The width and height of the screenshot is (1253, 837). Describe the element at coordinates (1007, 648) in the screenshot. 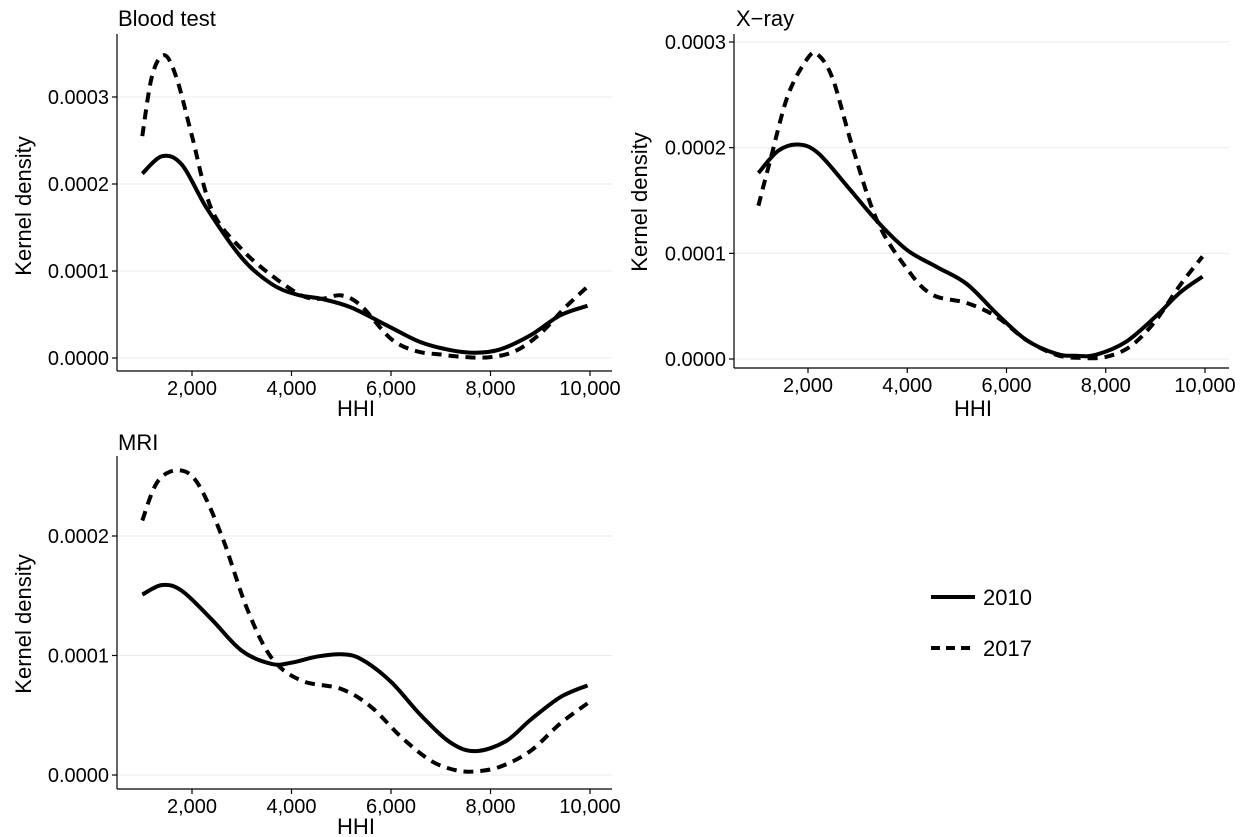

I see `legend-label-2017: 2017` at that location.